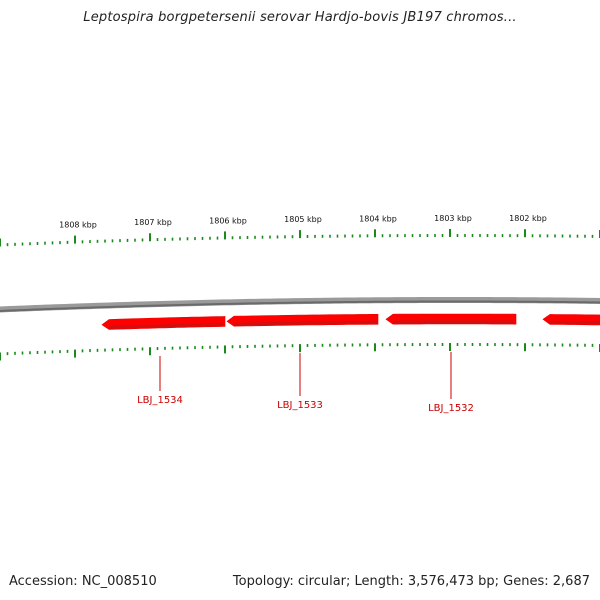  What do you see at coordinates (160, 400) in the screenshot?
I see `gene-label: LBJ_1534` at bounding box center [160, 400].